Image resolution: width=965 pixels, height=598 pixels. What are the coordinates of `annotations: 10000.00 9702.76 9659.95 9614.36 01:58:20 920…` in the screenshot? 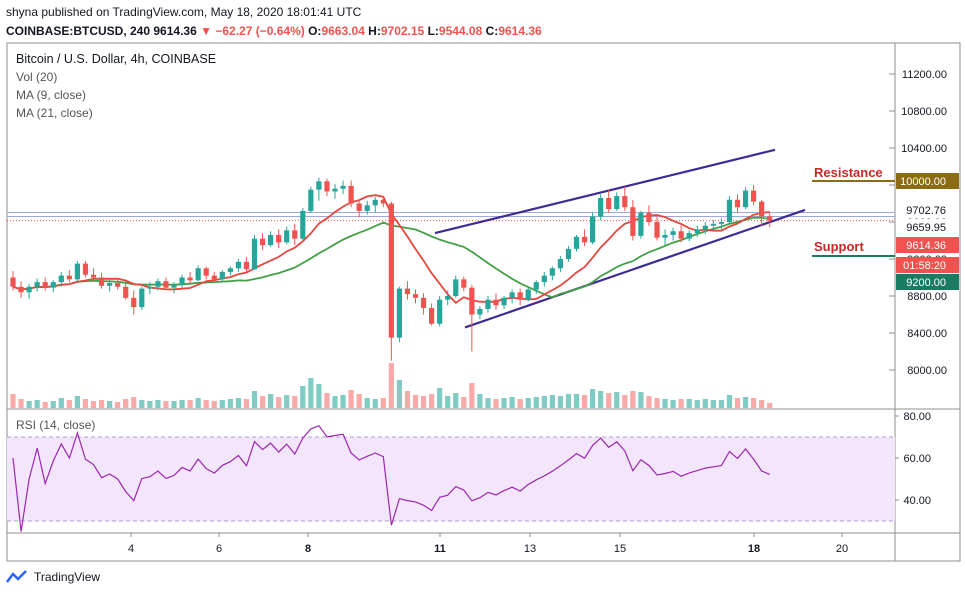 It's located at (885, 227).